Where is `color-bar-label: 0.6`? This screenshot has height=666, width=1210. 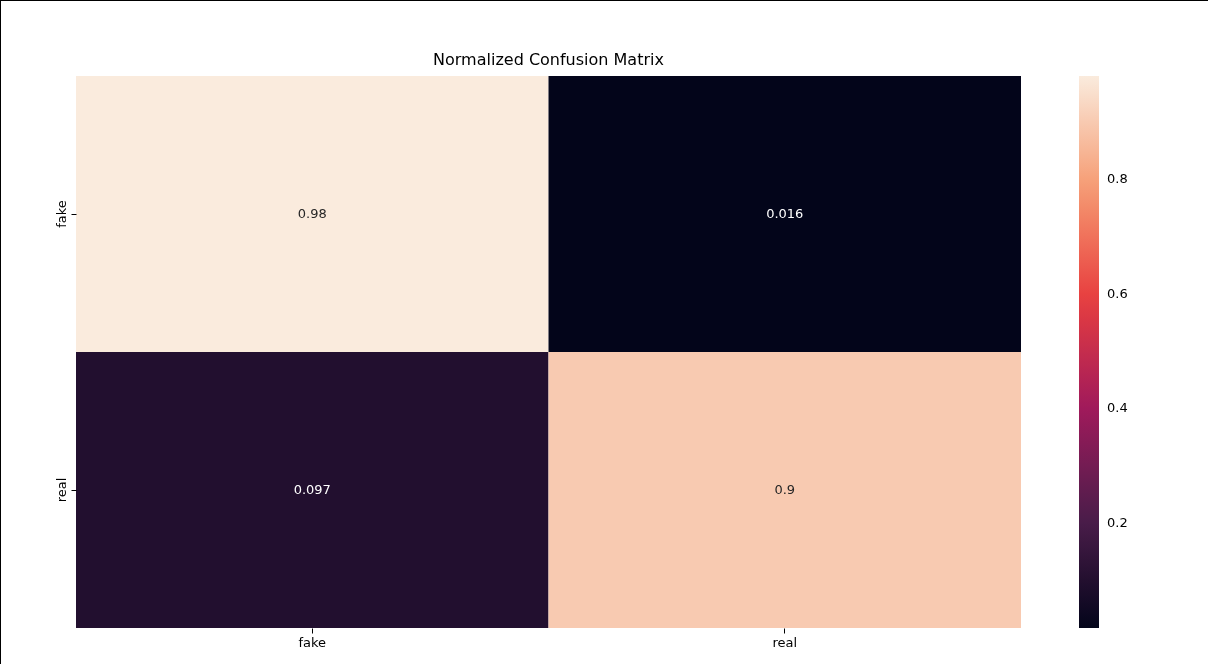
color-bar-label: 0.6 is located at coordinates (1117, 293).